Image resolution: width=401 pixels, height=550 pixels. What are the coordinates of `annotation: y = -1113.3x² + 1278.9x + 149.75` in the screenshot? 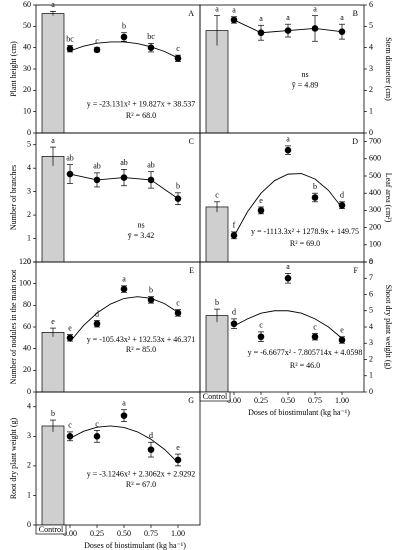 It's located at (305, 231).